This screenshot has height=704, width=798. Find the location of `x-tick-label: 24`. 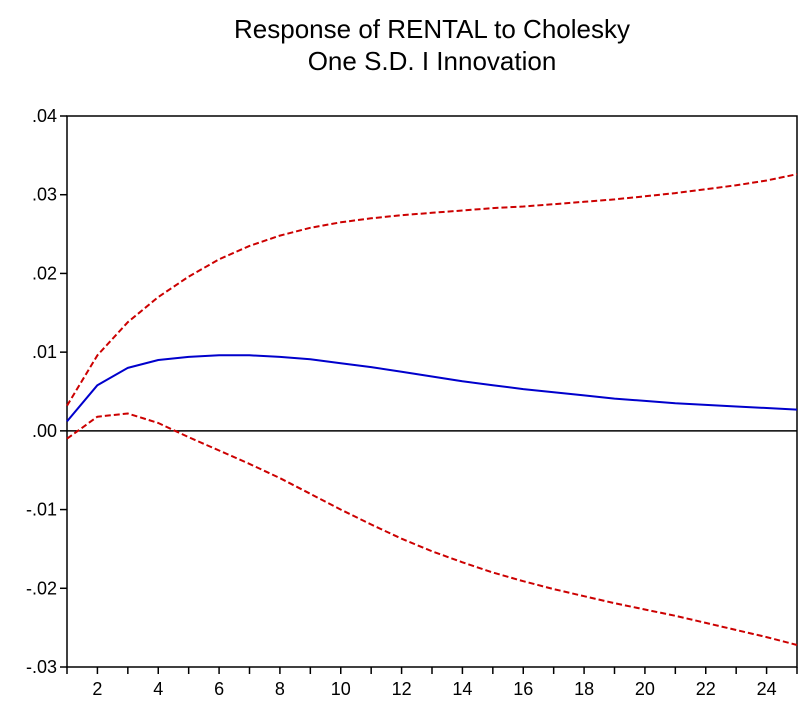

x-tick-label: 24 is located at coordinates (767, 689).